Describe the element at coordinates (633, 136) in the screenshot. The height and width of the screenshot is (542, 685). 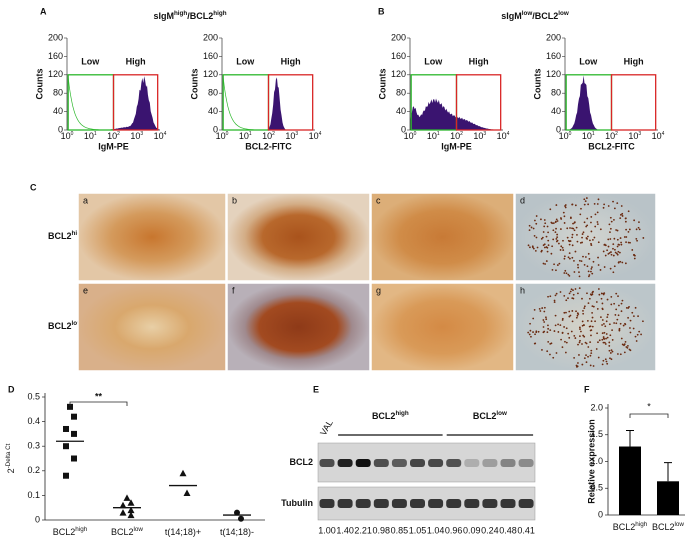
I see `text-segment: 10` at that location.